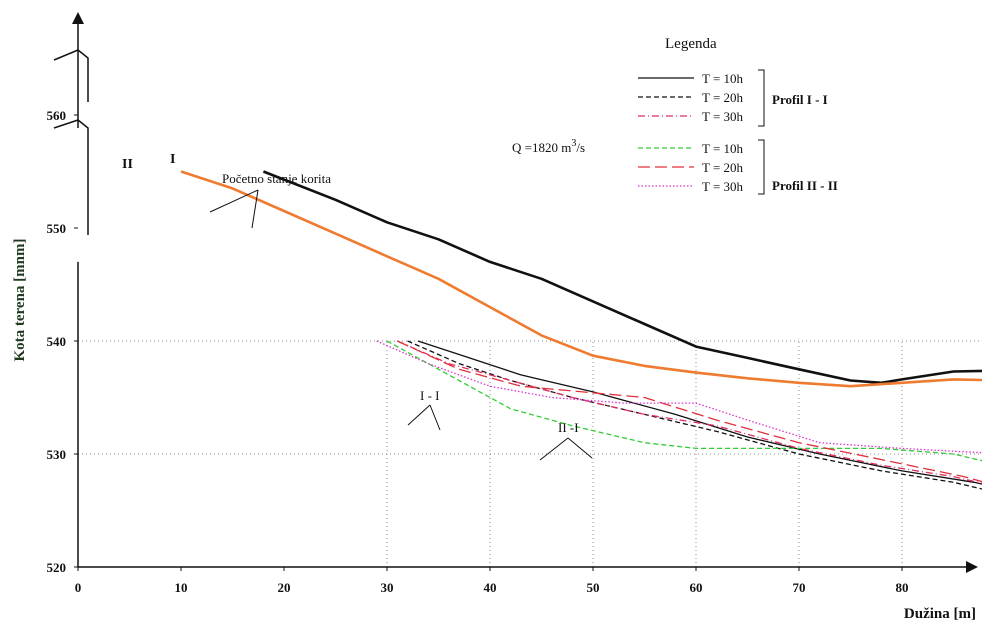  I want to click on legend-group-label: Profil II - II, so click(805, 185).